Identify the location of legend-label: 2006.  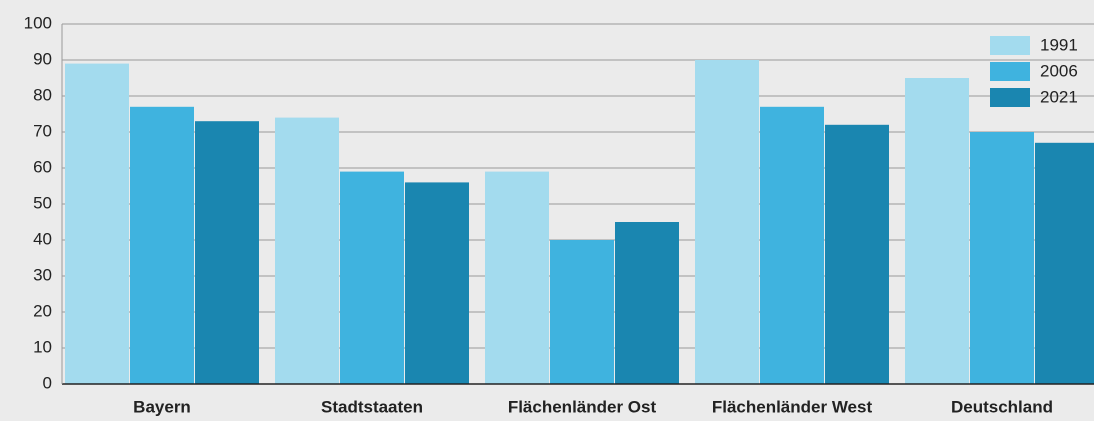
(1059, 70).